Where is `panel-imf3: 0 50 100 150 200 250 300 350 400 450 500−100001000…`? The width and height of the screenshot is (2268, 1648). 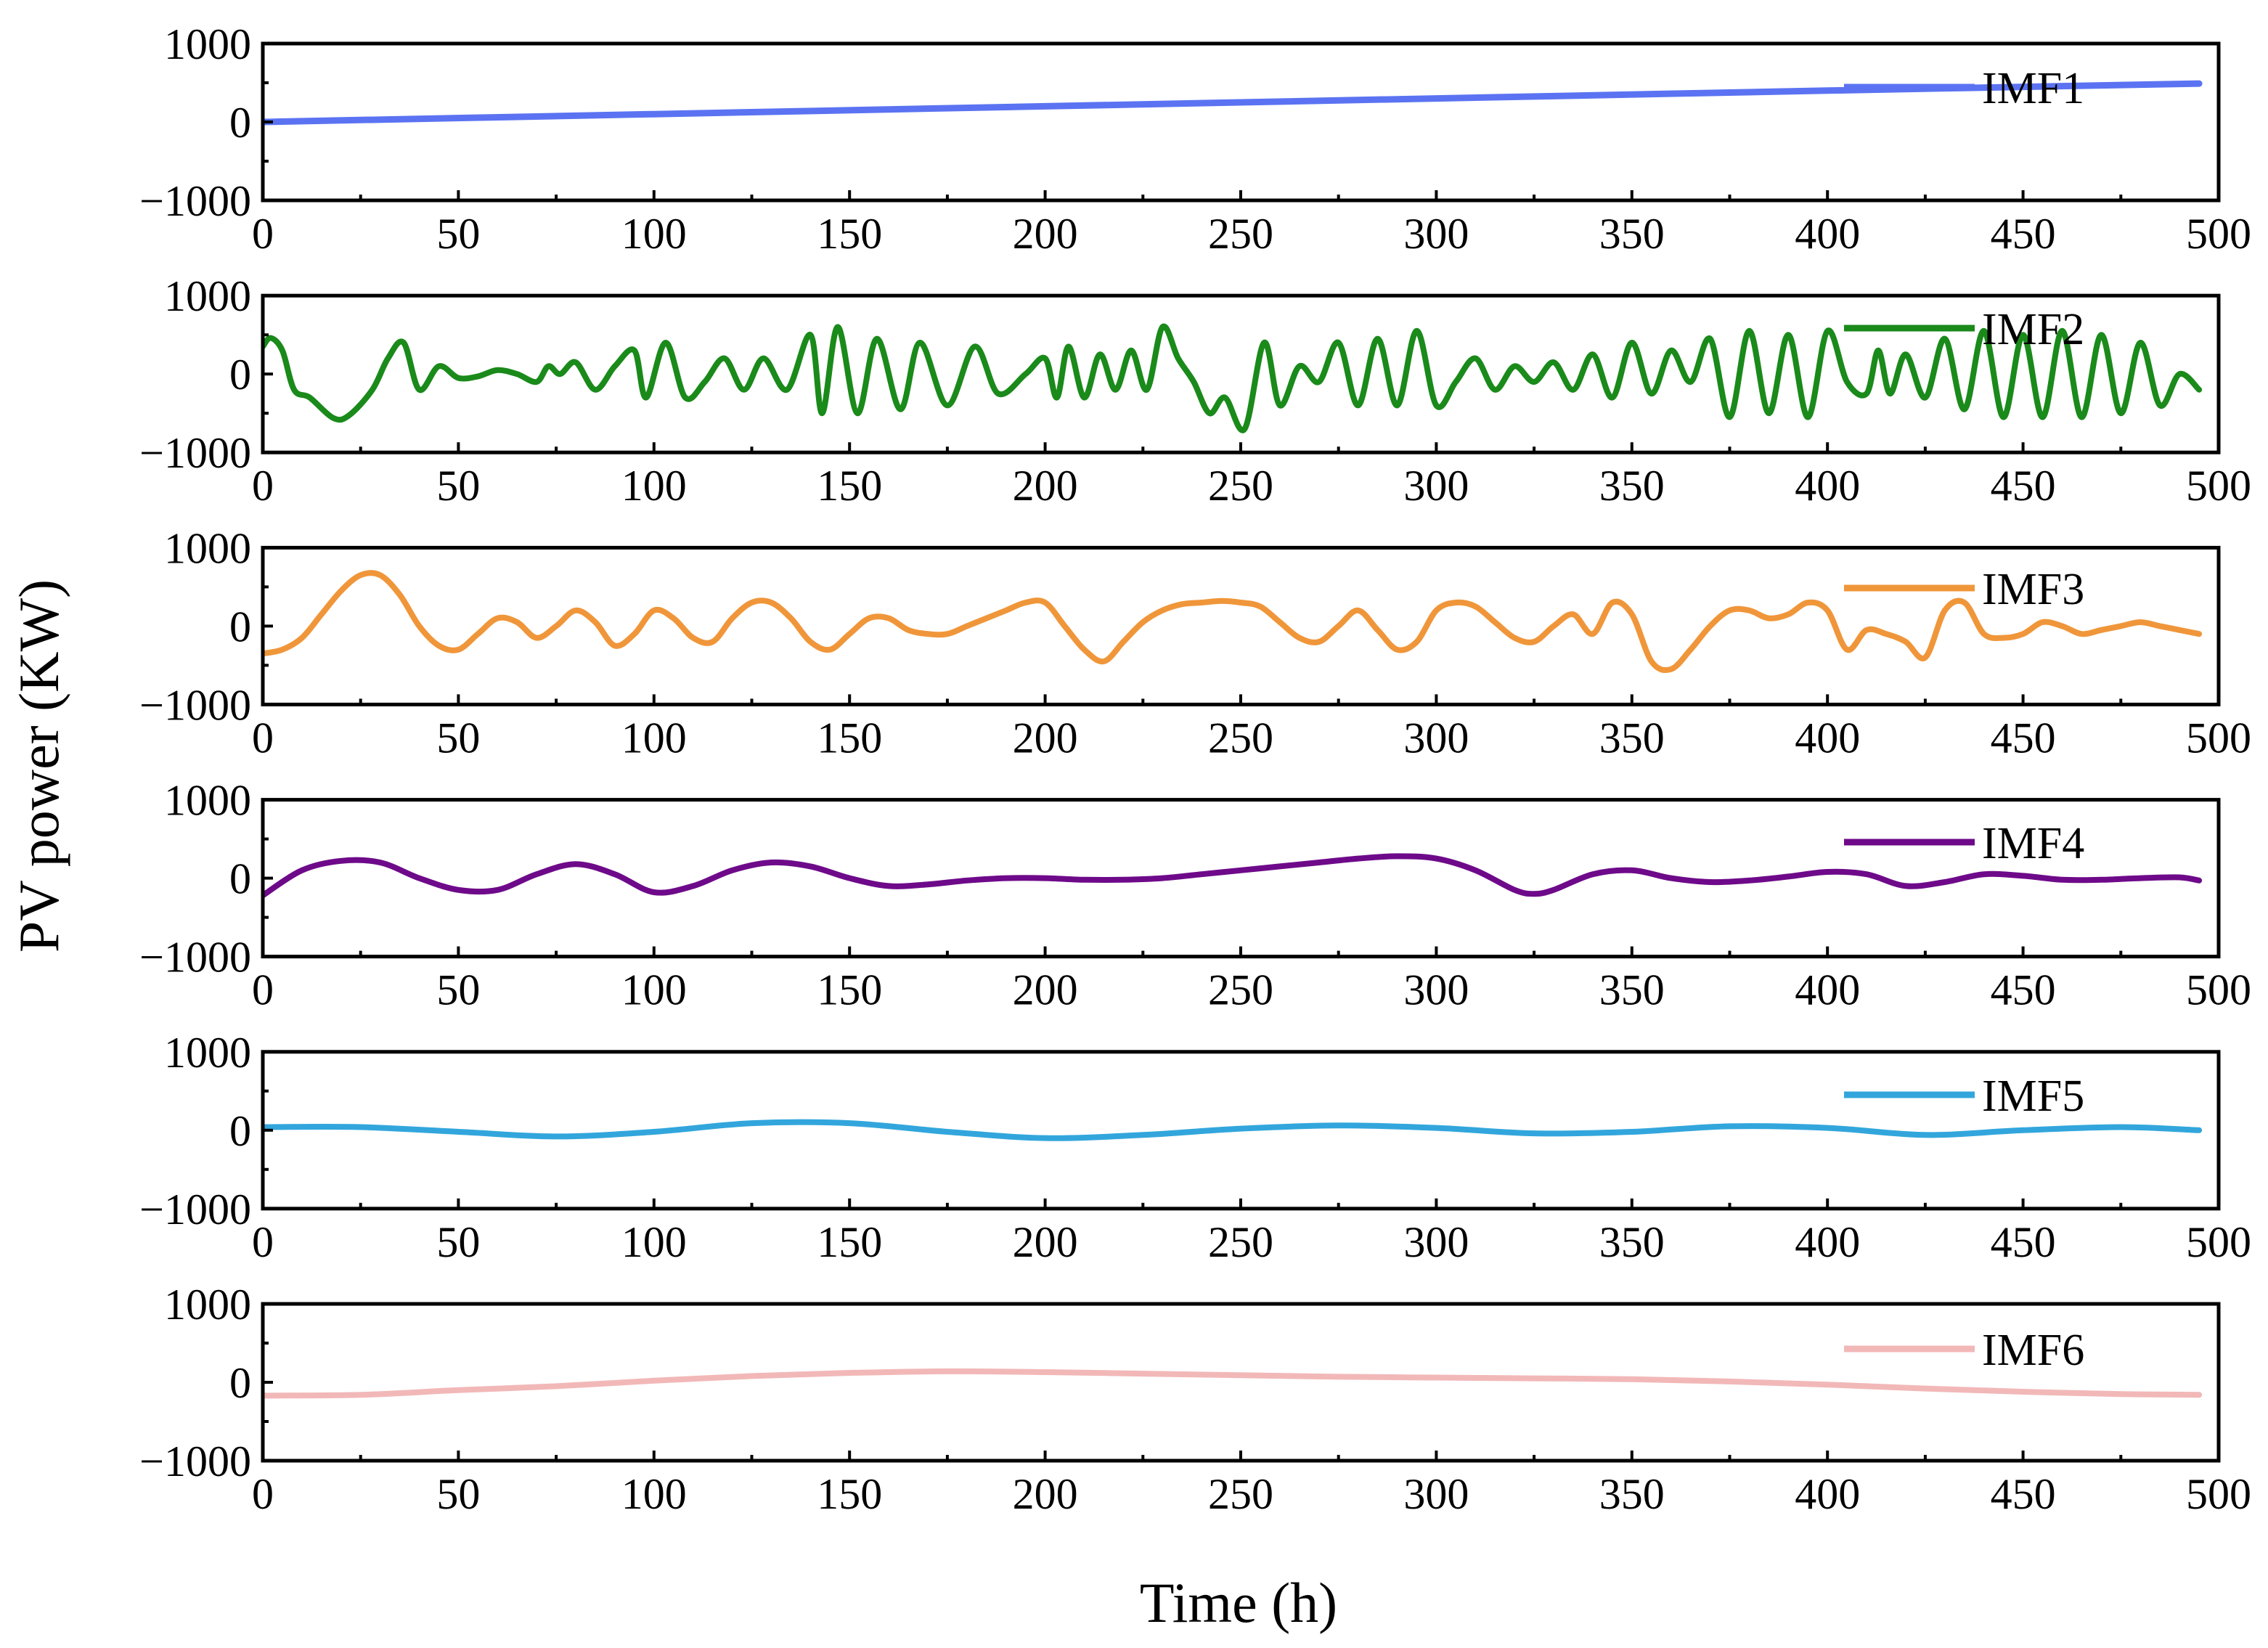
panel-imf3: 0 50 100 150 200 250 300 350 400 450 500−100001000… is located at coordinates (1195, 643).